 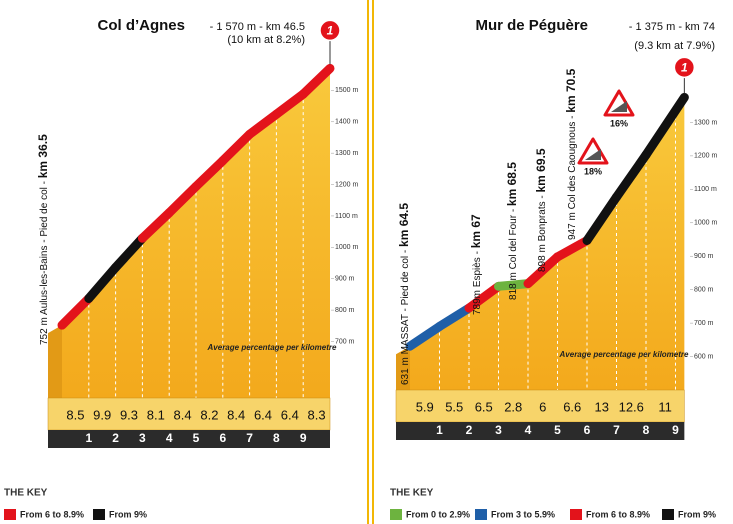 I want to click on gradient-label: 6.5, so click(x=484, y=406).